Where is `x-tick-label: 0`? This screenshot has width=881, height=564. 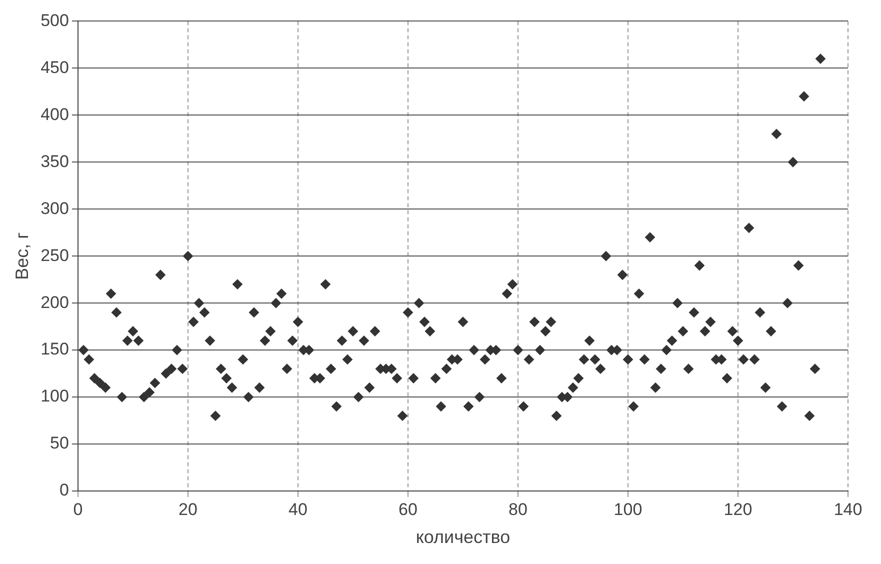
x-tick-label: 0 is located at coordinates (78, 509).